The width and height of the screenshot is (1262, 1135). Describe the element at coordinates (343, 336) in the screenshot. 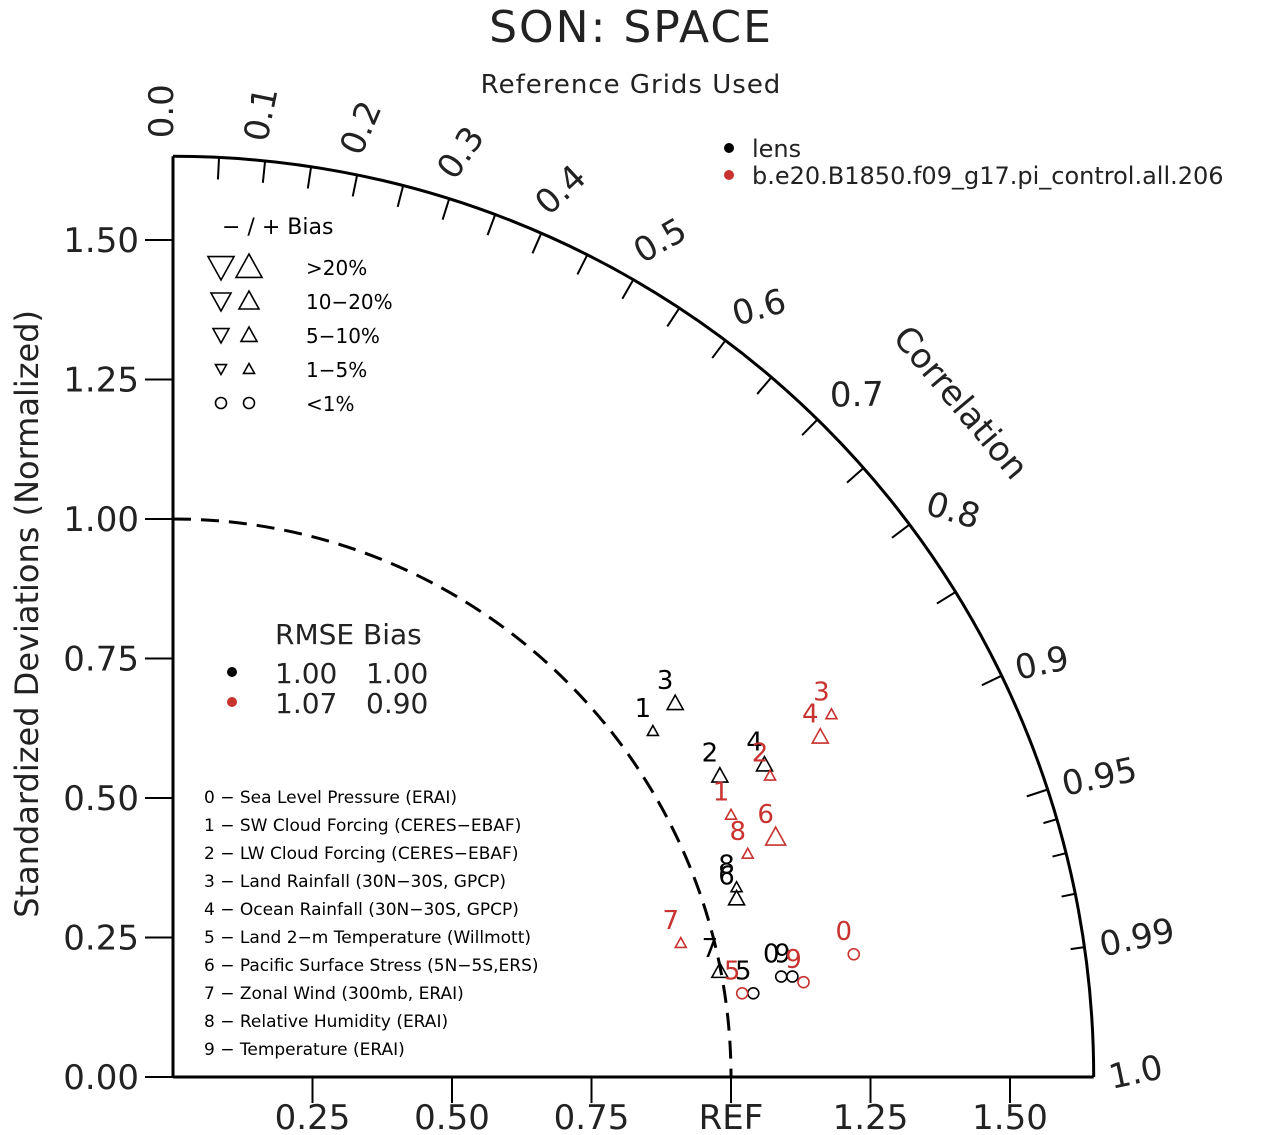

I see `bias-legend-label: 5−10%` at that location.